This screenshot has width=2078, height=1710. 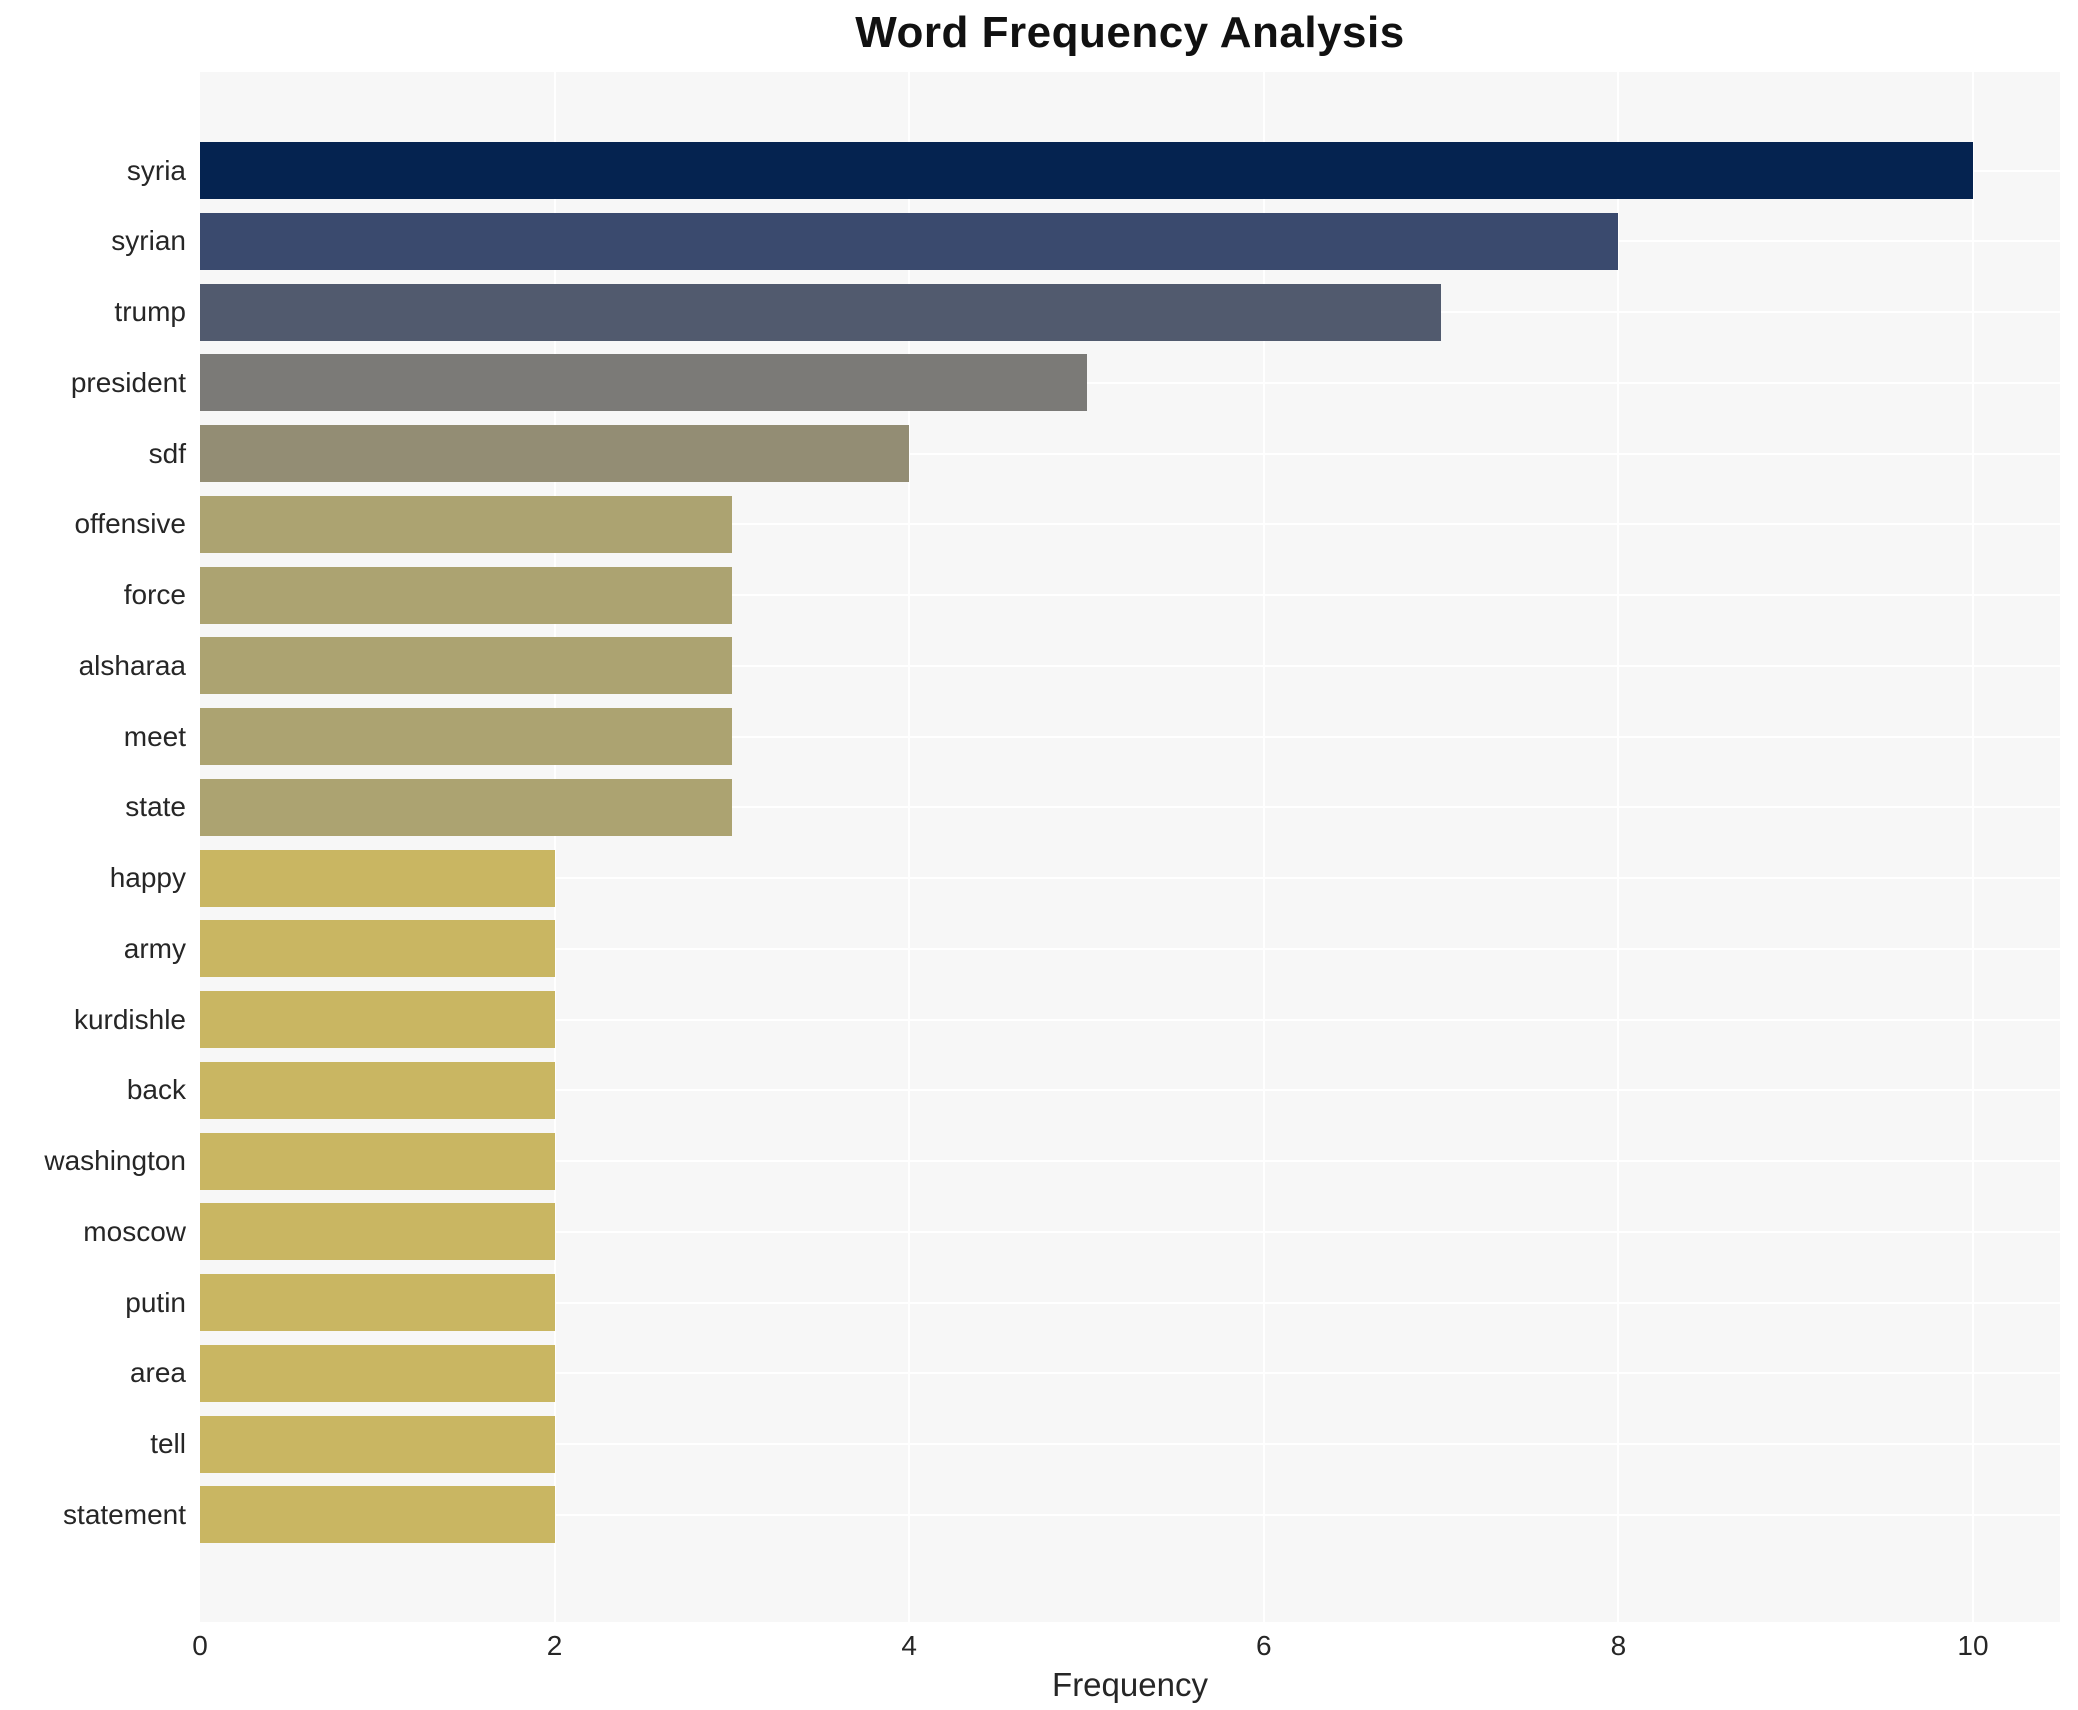 I want to click on bar-syrian, so click(x=909, y=241).